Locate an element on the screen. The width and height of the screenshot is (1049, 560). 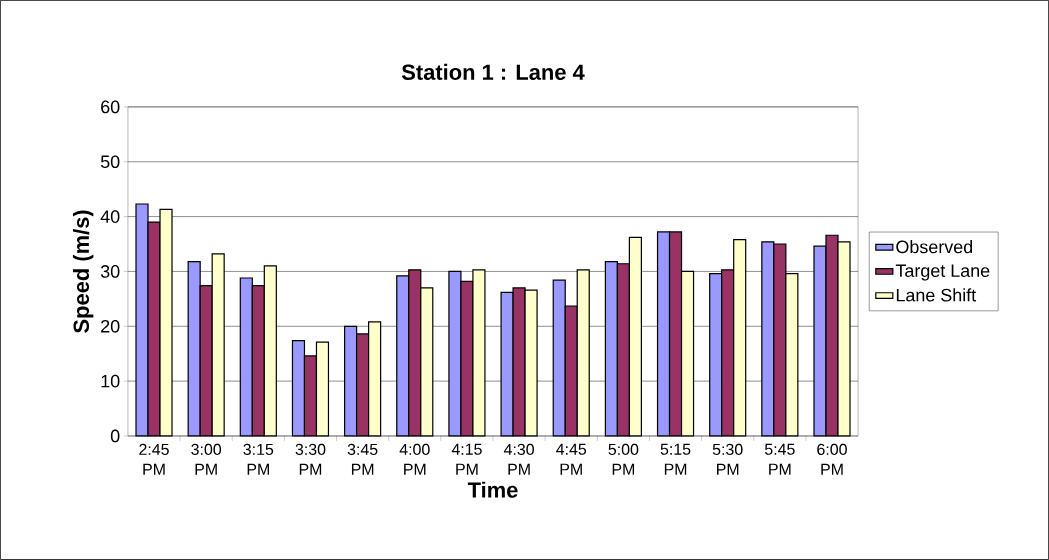
y-tick-label: 20 is located at coordinates (110, 326).